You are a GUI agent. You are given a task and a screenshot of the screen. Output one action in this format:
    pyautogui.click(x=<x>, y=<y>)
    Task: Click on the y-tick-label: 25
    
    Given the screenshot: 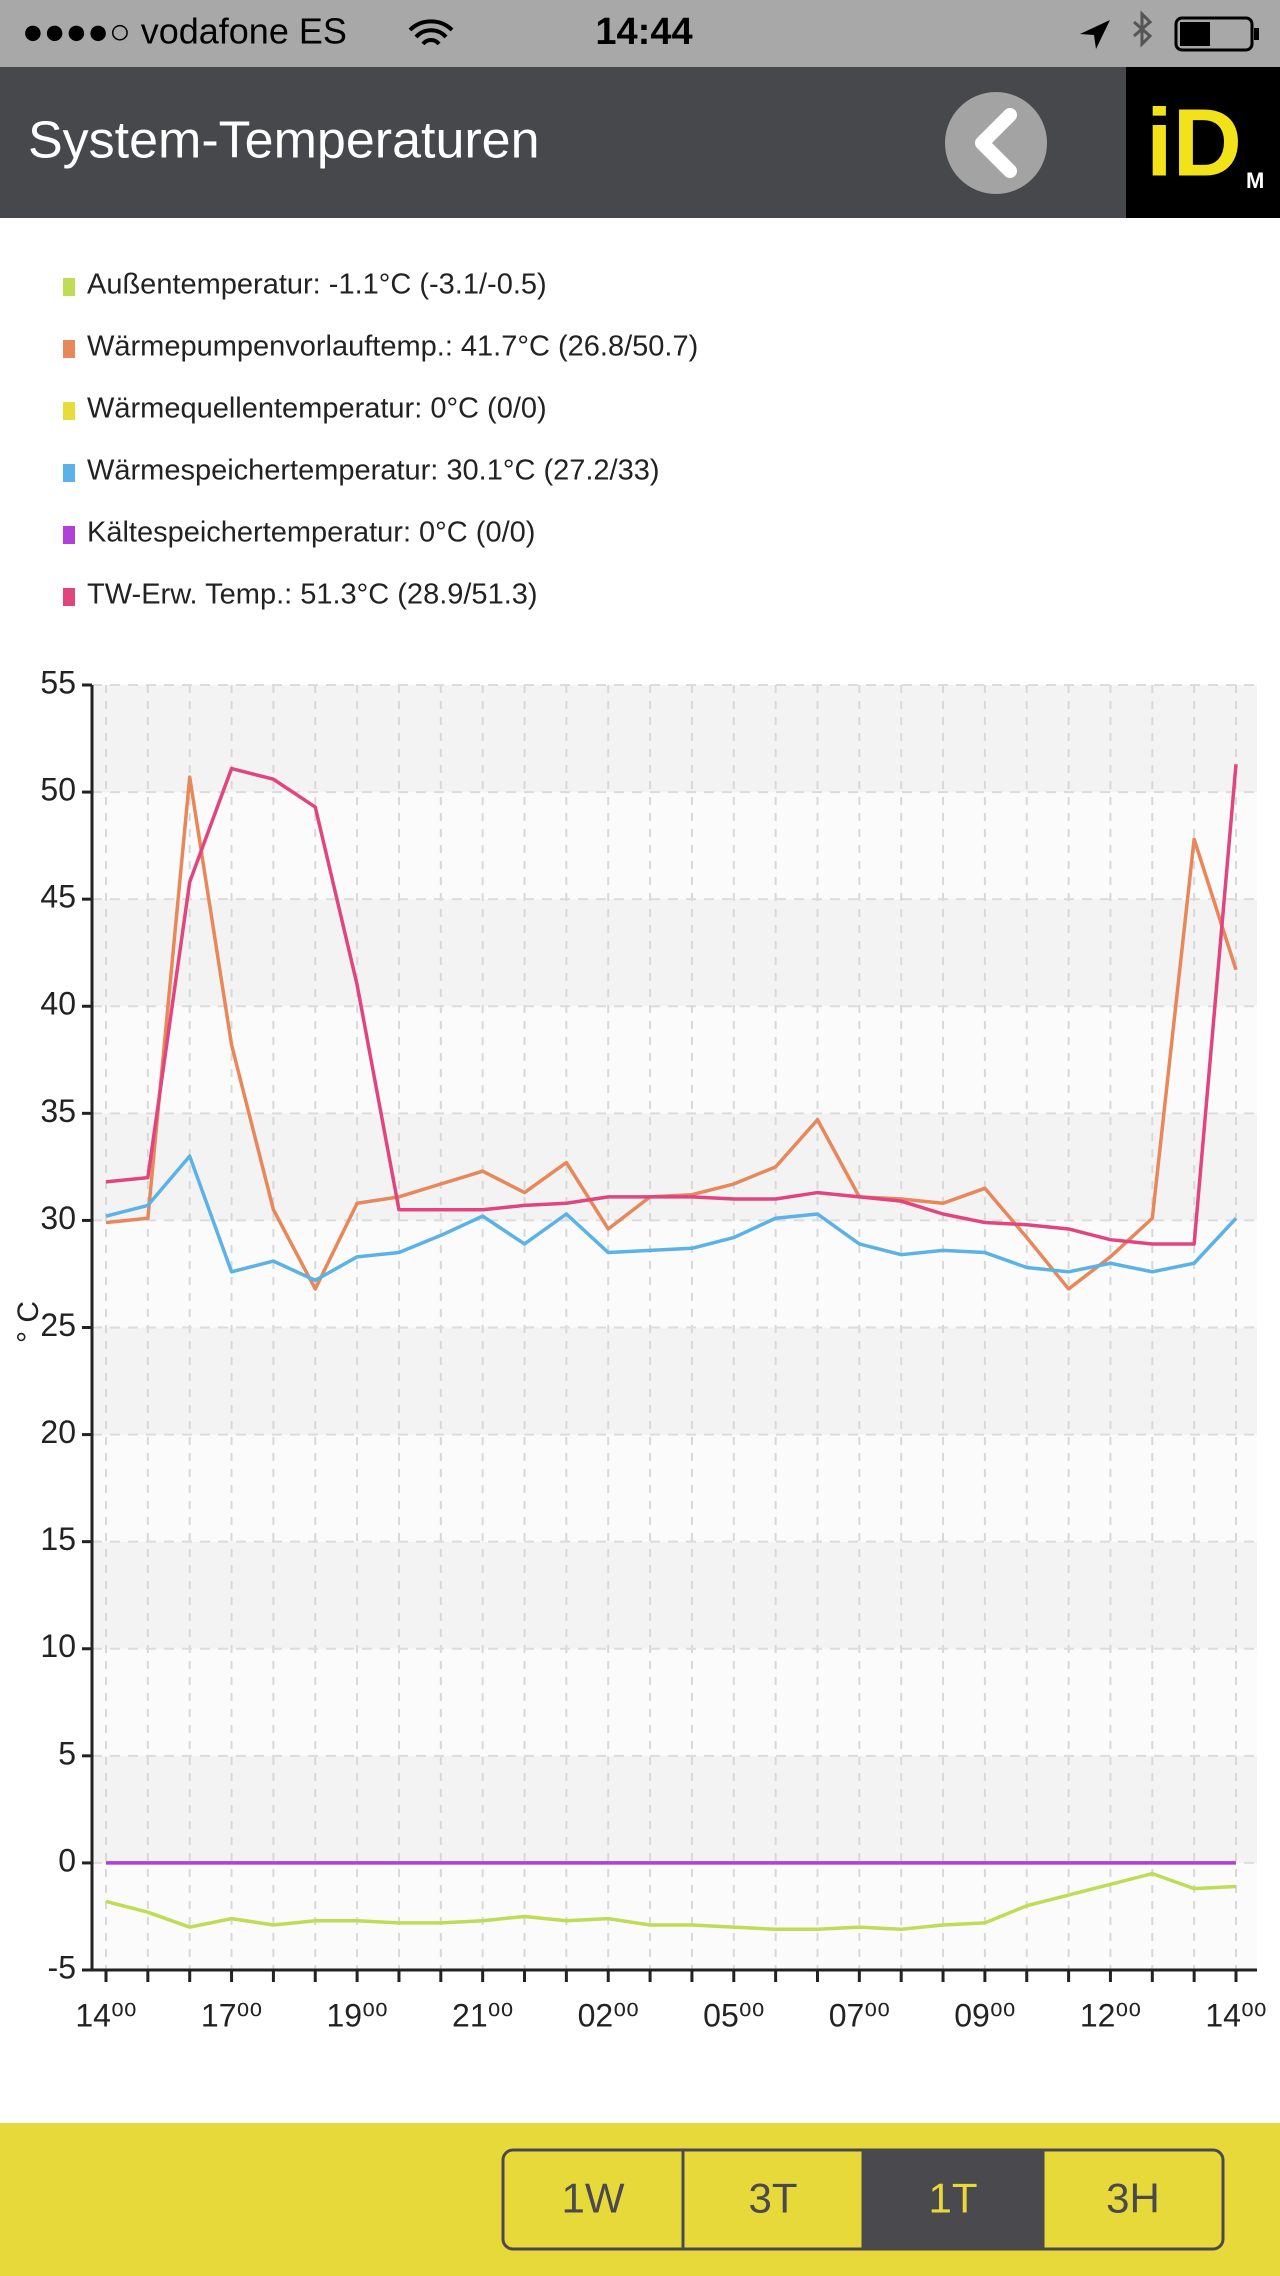 What is the action you would take?
    pyautogui.click(x=58, y=1325)
    